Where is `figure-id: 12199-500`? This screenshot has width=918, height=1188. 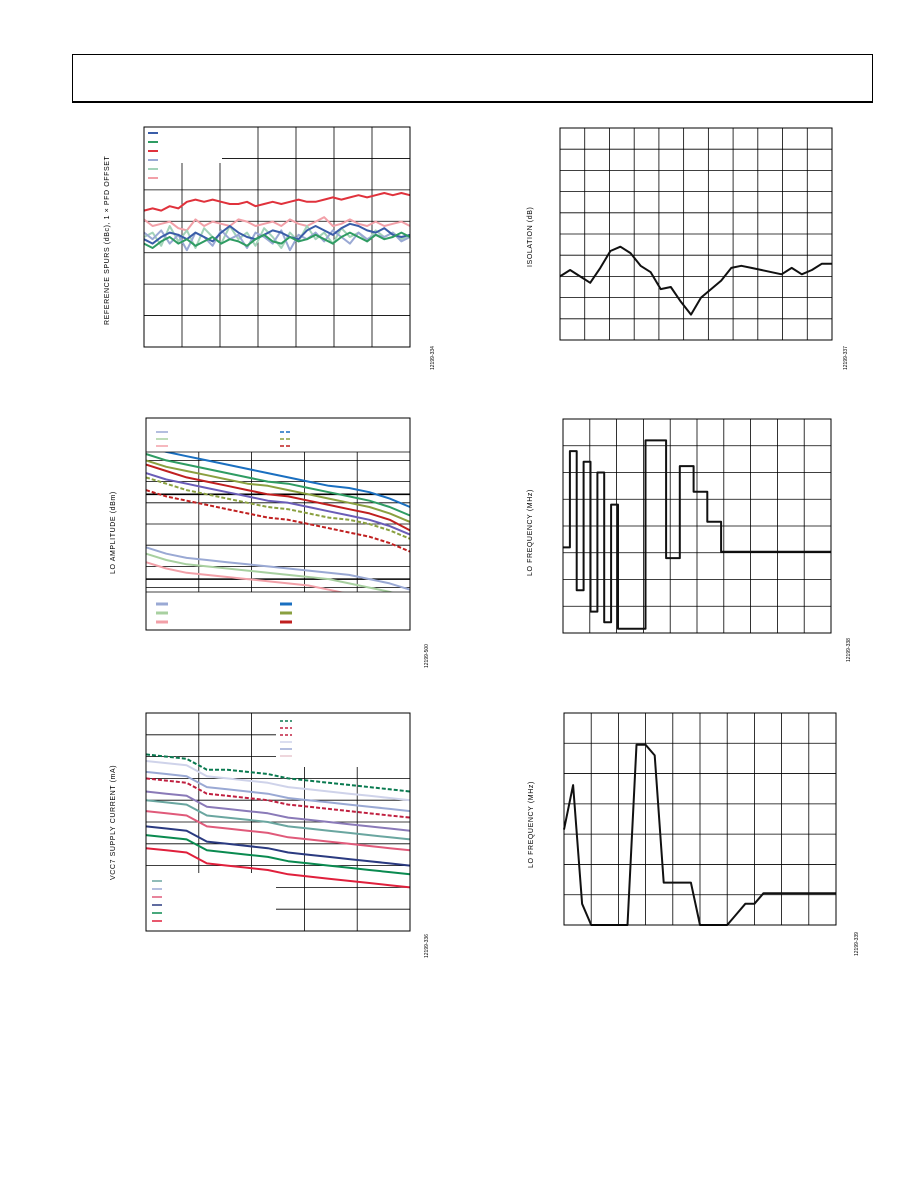 figure-id: 12199-500 is located at coordinates (427, 656).